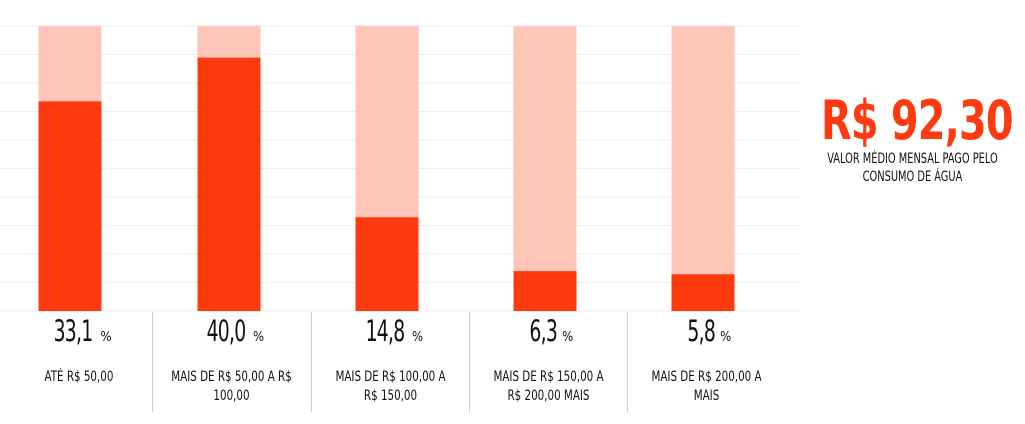 This screenshot has width=1025, height=424. What do you see at coordinates (390, 362) in the screenshot?
I see `category-block: 14,8% MAIS DE R$ 100,00 A R$ 150,00` at bounding box center [390, 362].